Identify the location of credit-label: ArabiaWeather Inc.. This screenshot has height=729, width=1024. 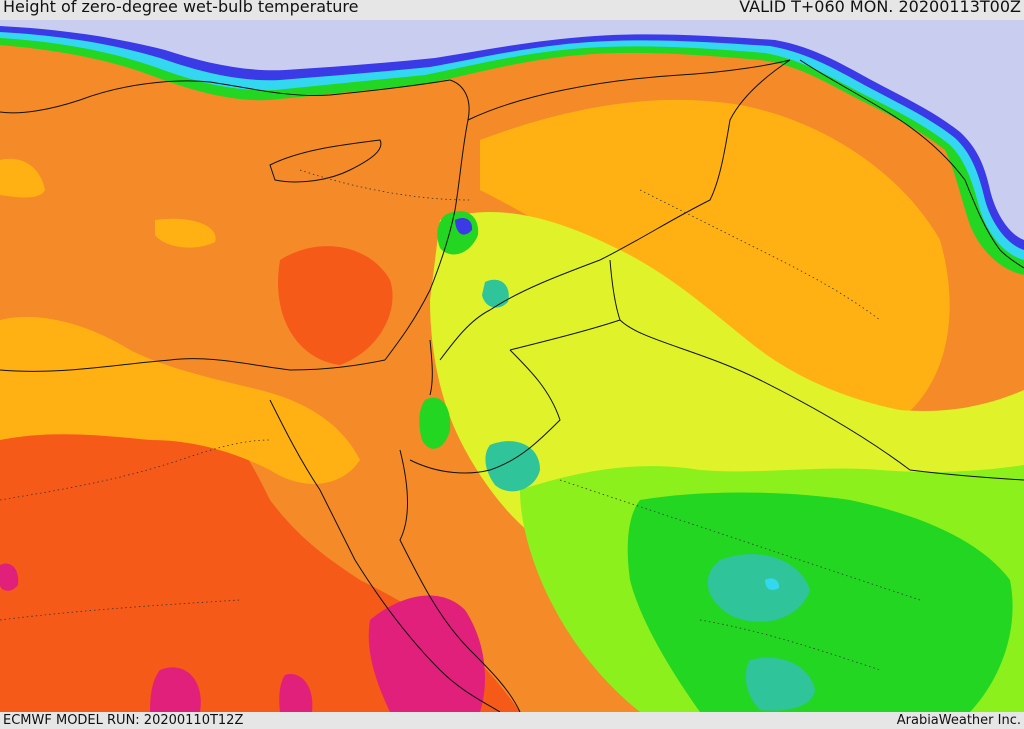
(958, 720).